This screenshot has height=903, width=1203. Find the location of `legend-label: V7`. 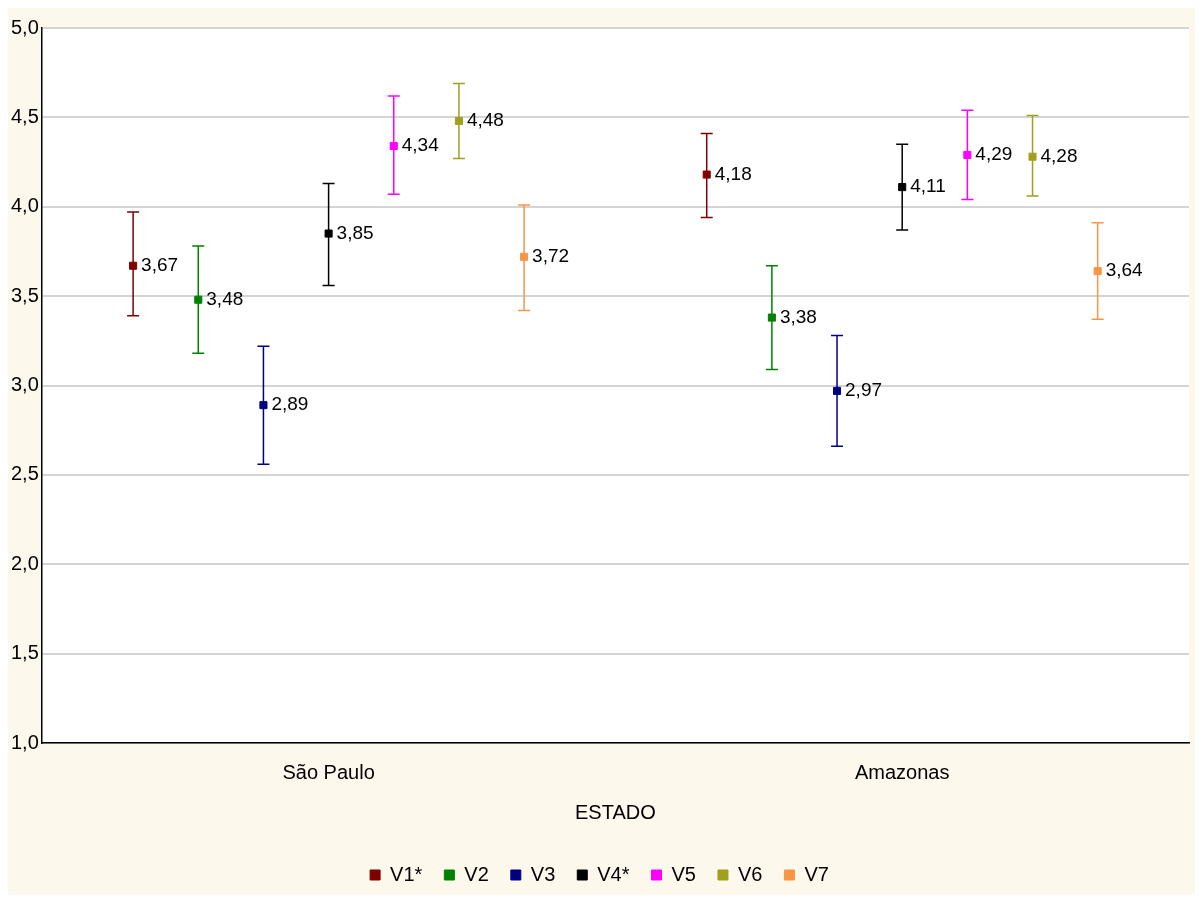

legend-label: V7 is located at coordinates (816, 873).